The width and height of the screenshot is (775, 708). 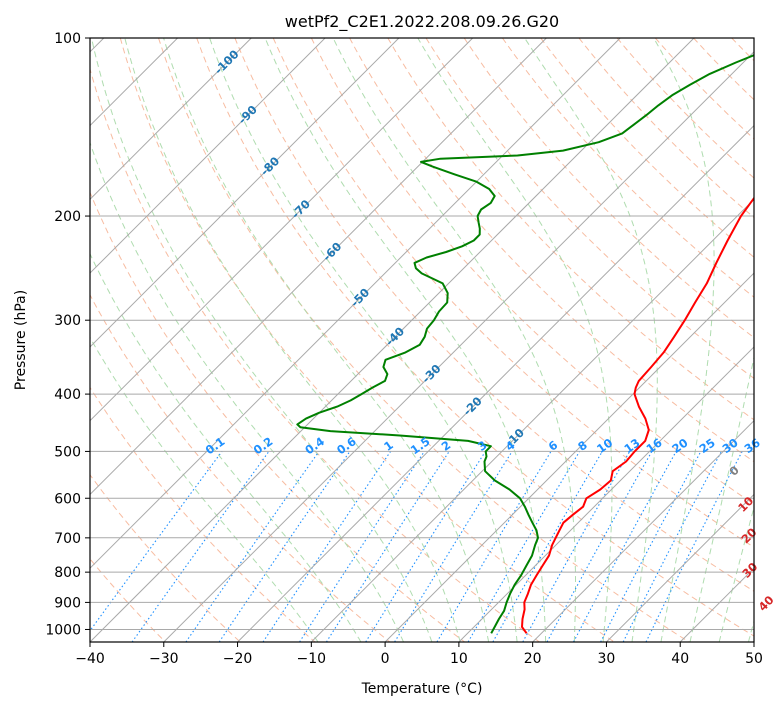 What do you see at coordinates (422, 689) in the screenshot?
I see `x-axis-label: Temperature (°C)` at bounding box center [422, 689].